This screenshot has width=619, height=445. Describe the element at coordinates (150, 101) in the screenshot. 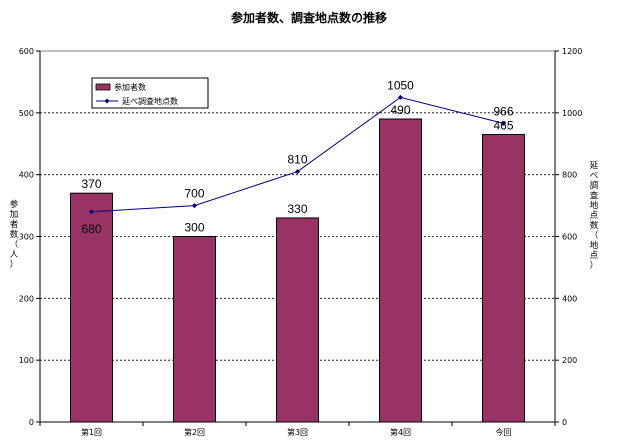

I see `legend-label: 延べ調査地点数` at that location.